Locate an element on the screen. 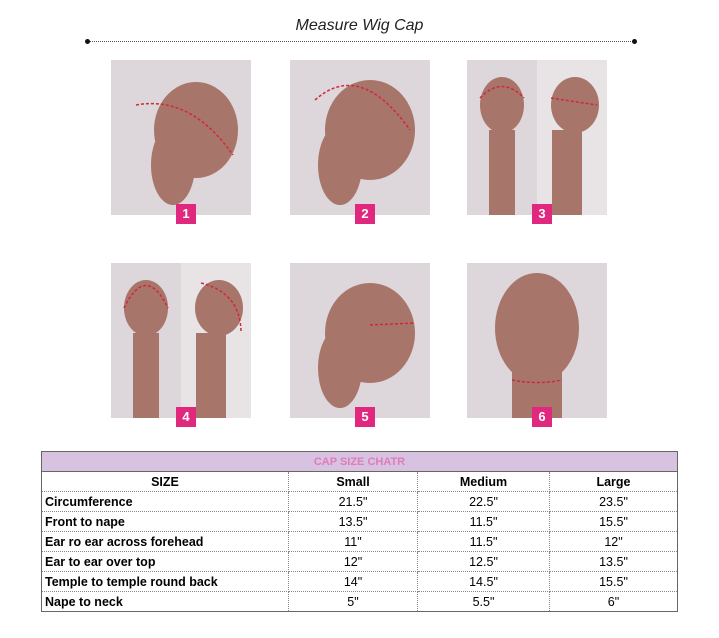 The width and height of the screenshot is (719, 638). divider is located at coordinates (361, 41).